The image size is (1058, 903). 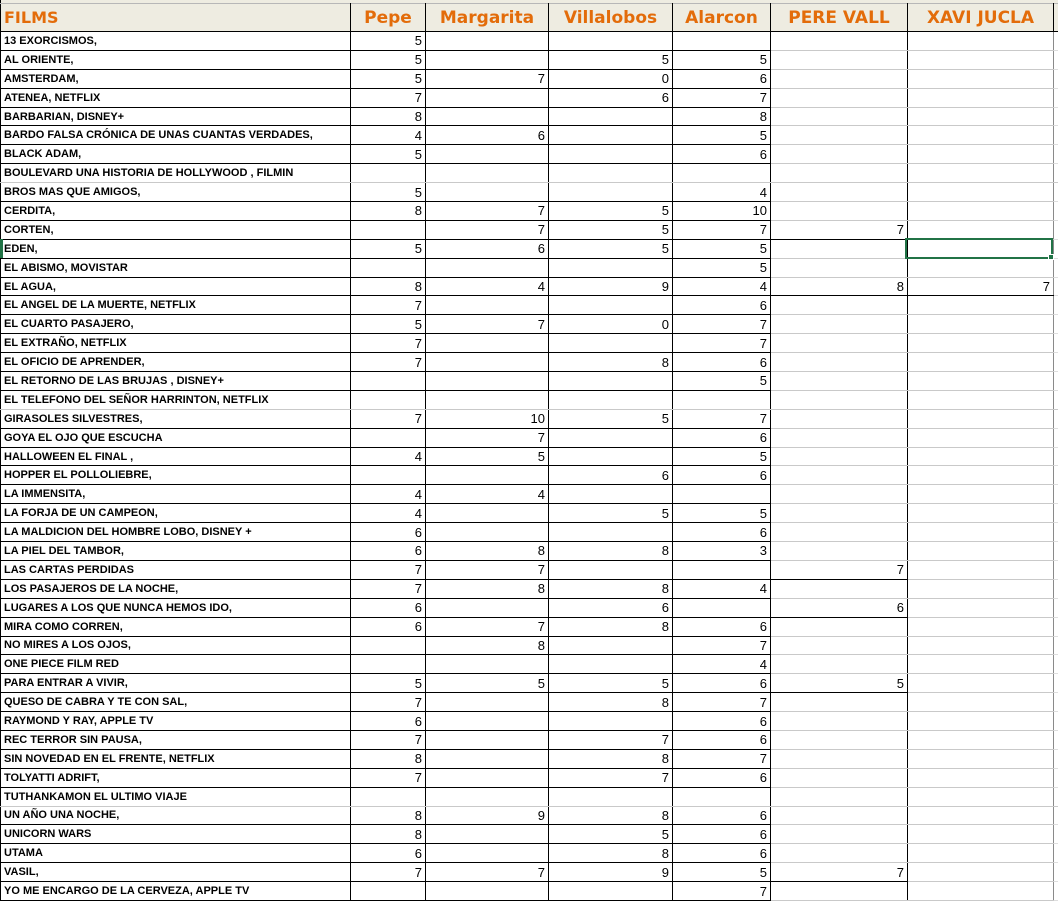 I want to click on column-header-pere-vall: PERE VALL, so click(x=839, y=17).